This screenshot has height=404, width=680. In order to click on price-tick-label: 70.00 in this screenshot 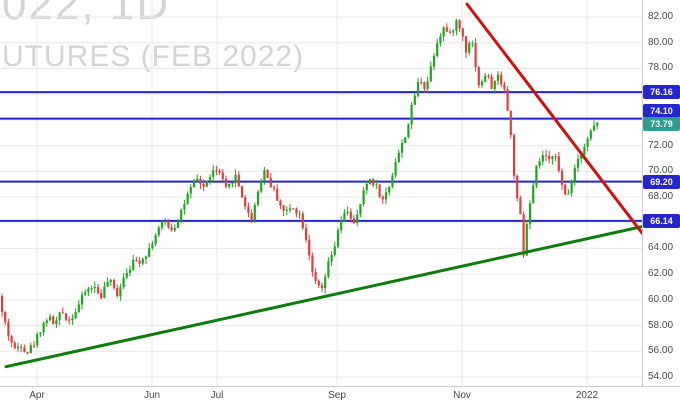, I will do `click(661, 171)`.